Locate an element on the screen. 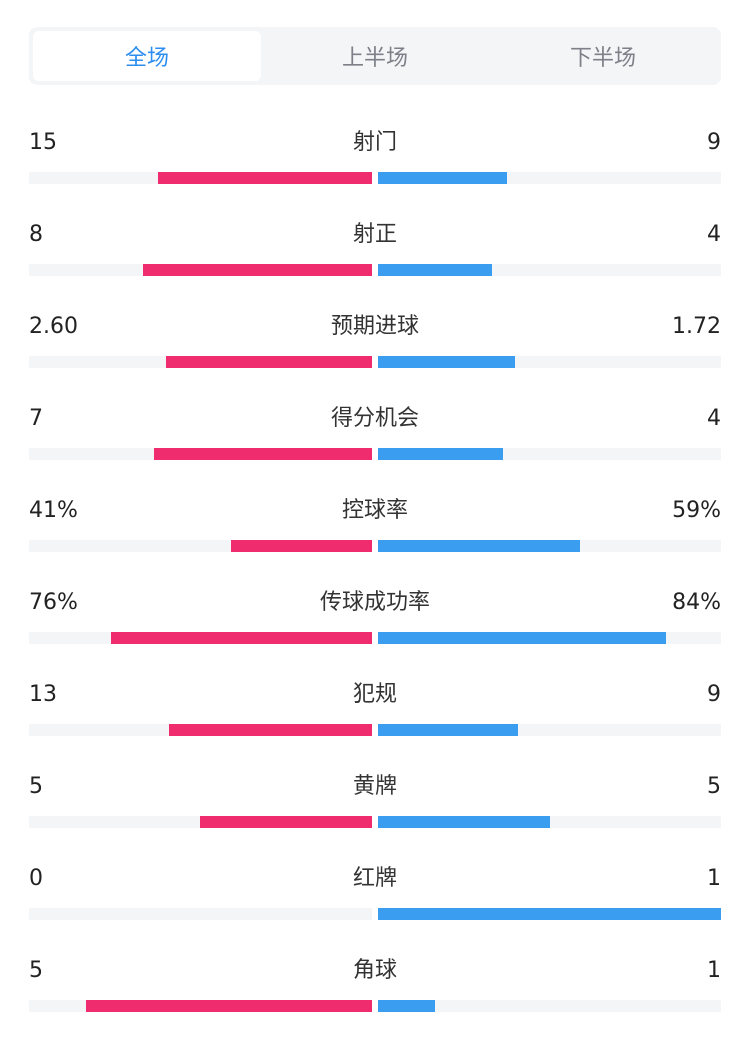  stat-label: 射门 is located at coordinates (374, 142).